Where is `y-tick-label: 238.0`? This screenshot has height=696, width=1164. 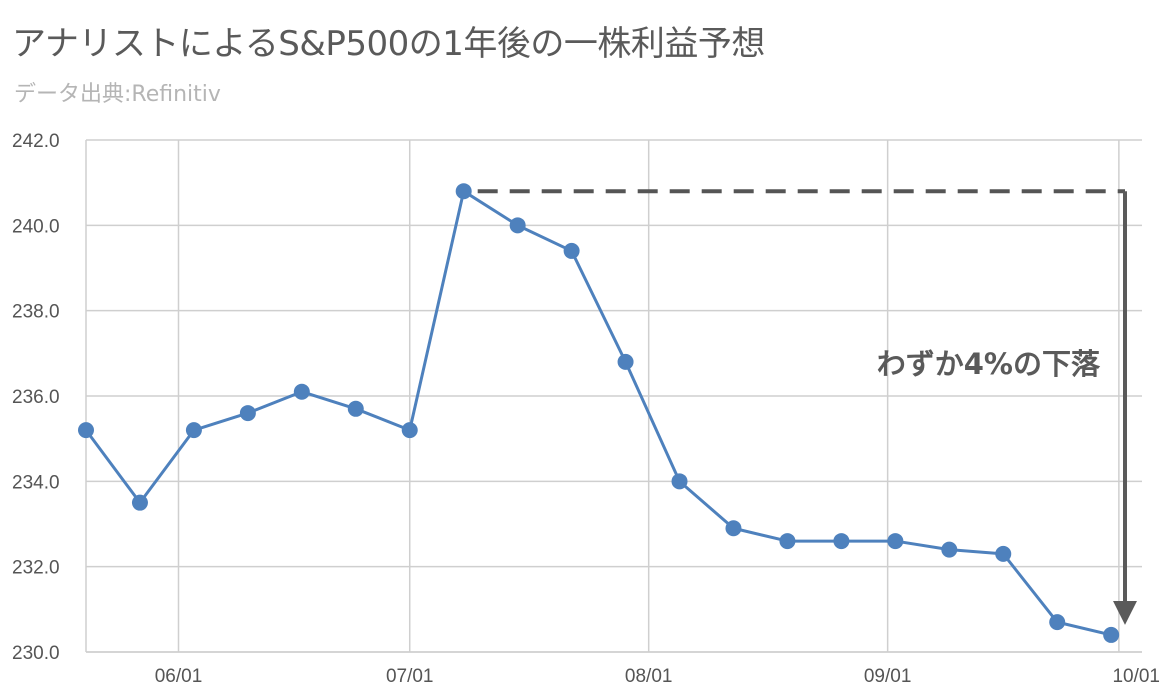
y-tick-label: 238.0 is located at coordinates (36, 312).